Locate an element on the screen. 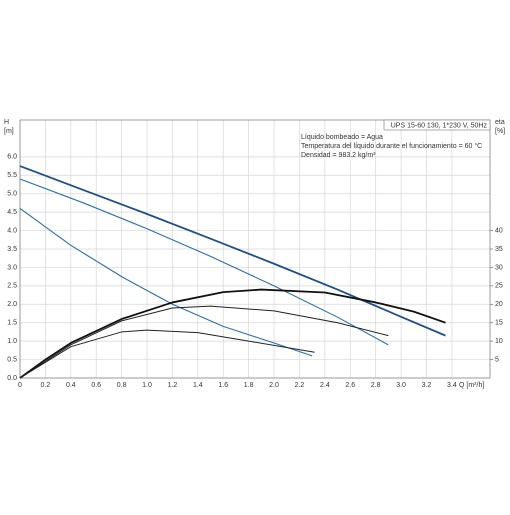 The image size is (510, 515). y-tick-label: 0.0 is located at coordinates (12, 378).